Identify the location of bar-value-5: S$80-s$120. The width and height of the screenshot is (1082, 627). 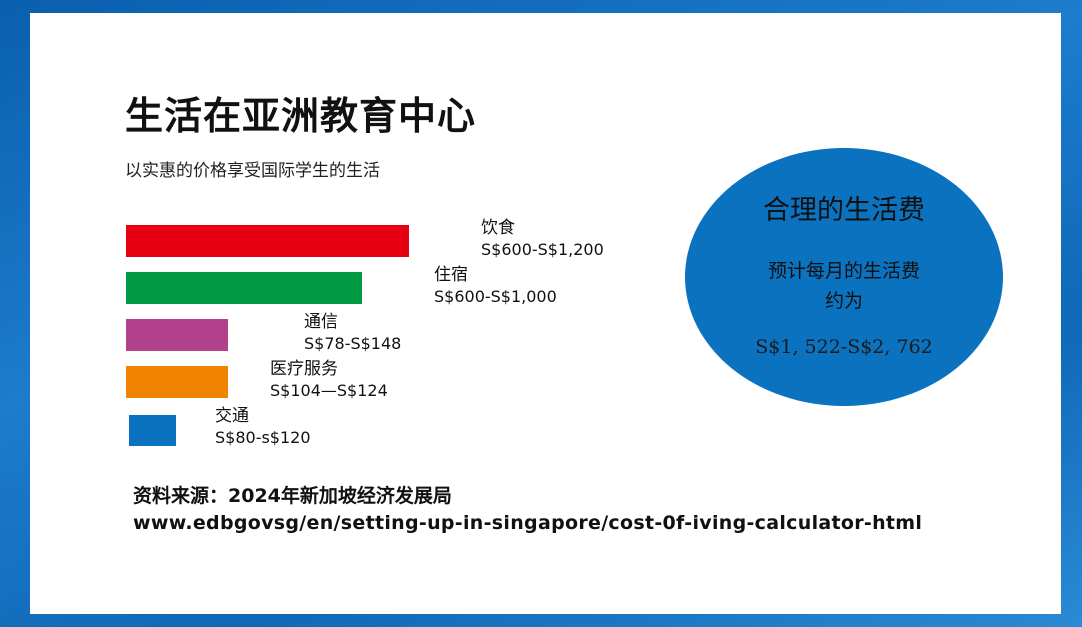
(263, 437).